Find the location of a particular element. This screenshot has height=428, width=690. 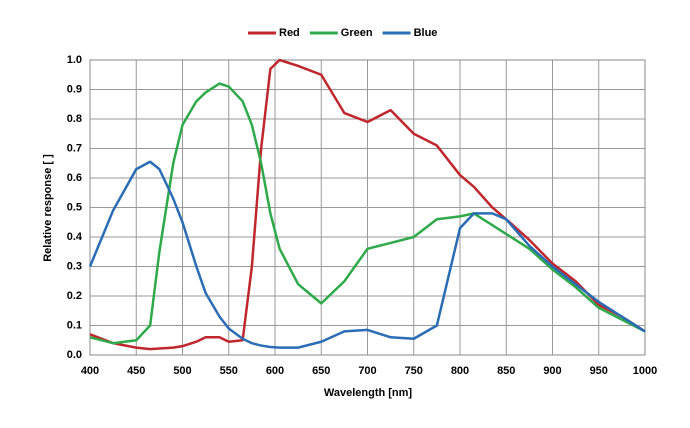

x-tick-label: 900 is located at coordinates (552, 371).